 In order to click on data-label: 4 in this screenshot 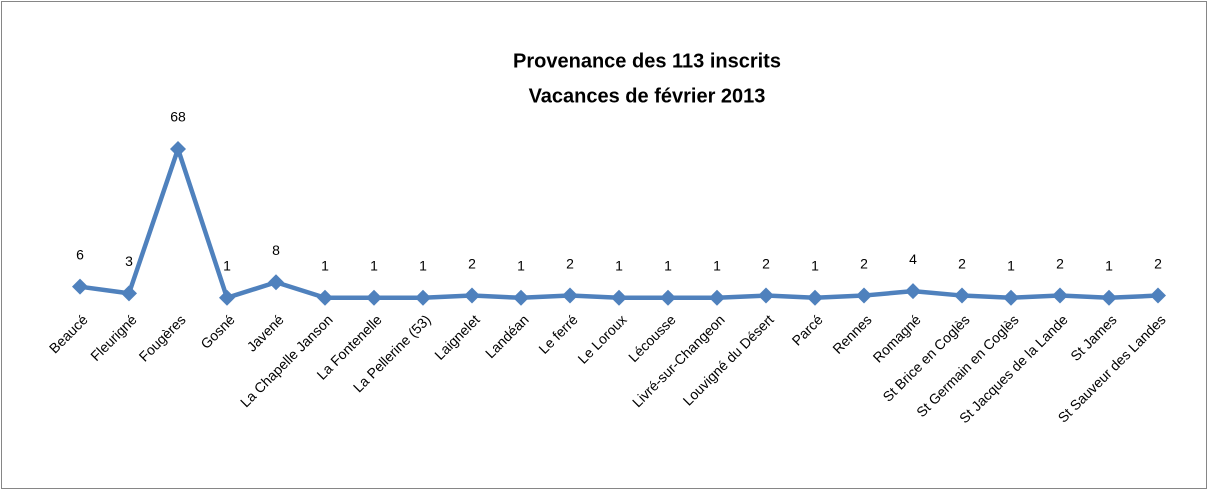, I will do `click(913, 259)`.